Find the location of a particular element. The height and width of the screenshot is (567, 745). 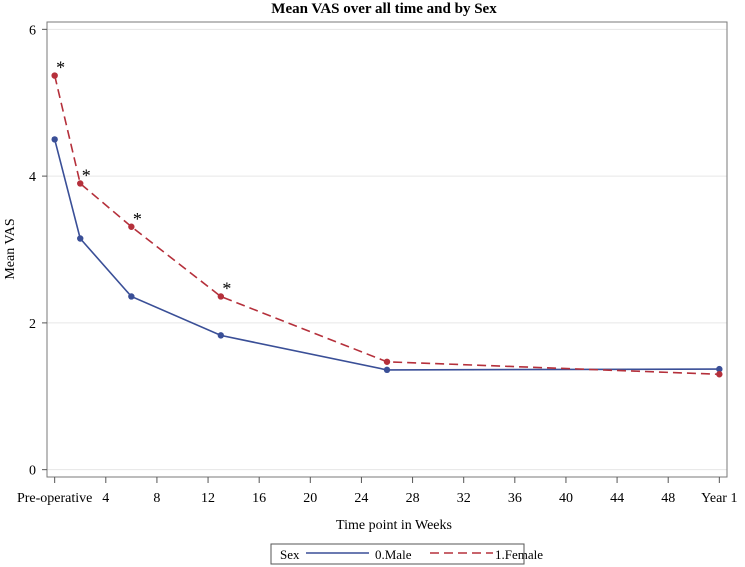

y-tick-label: 6 is located at coordinates (32, 30).